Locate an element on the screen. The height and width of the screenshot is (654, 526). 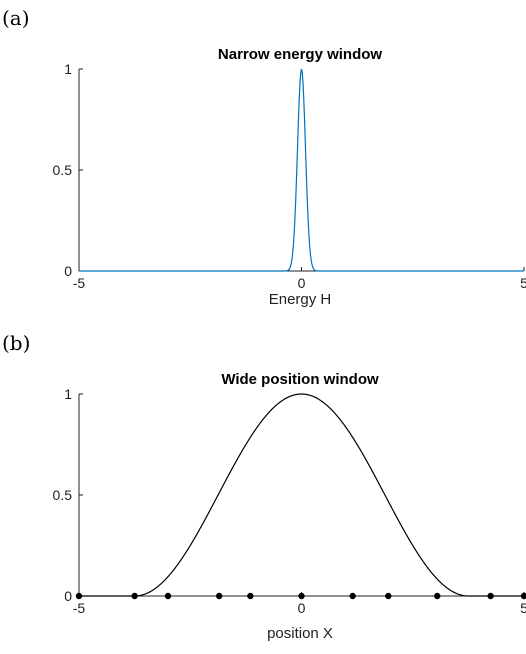
panel-a-title: Narrow energy window is located at coordinates (300, 54).